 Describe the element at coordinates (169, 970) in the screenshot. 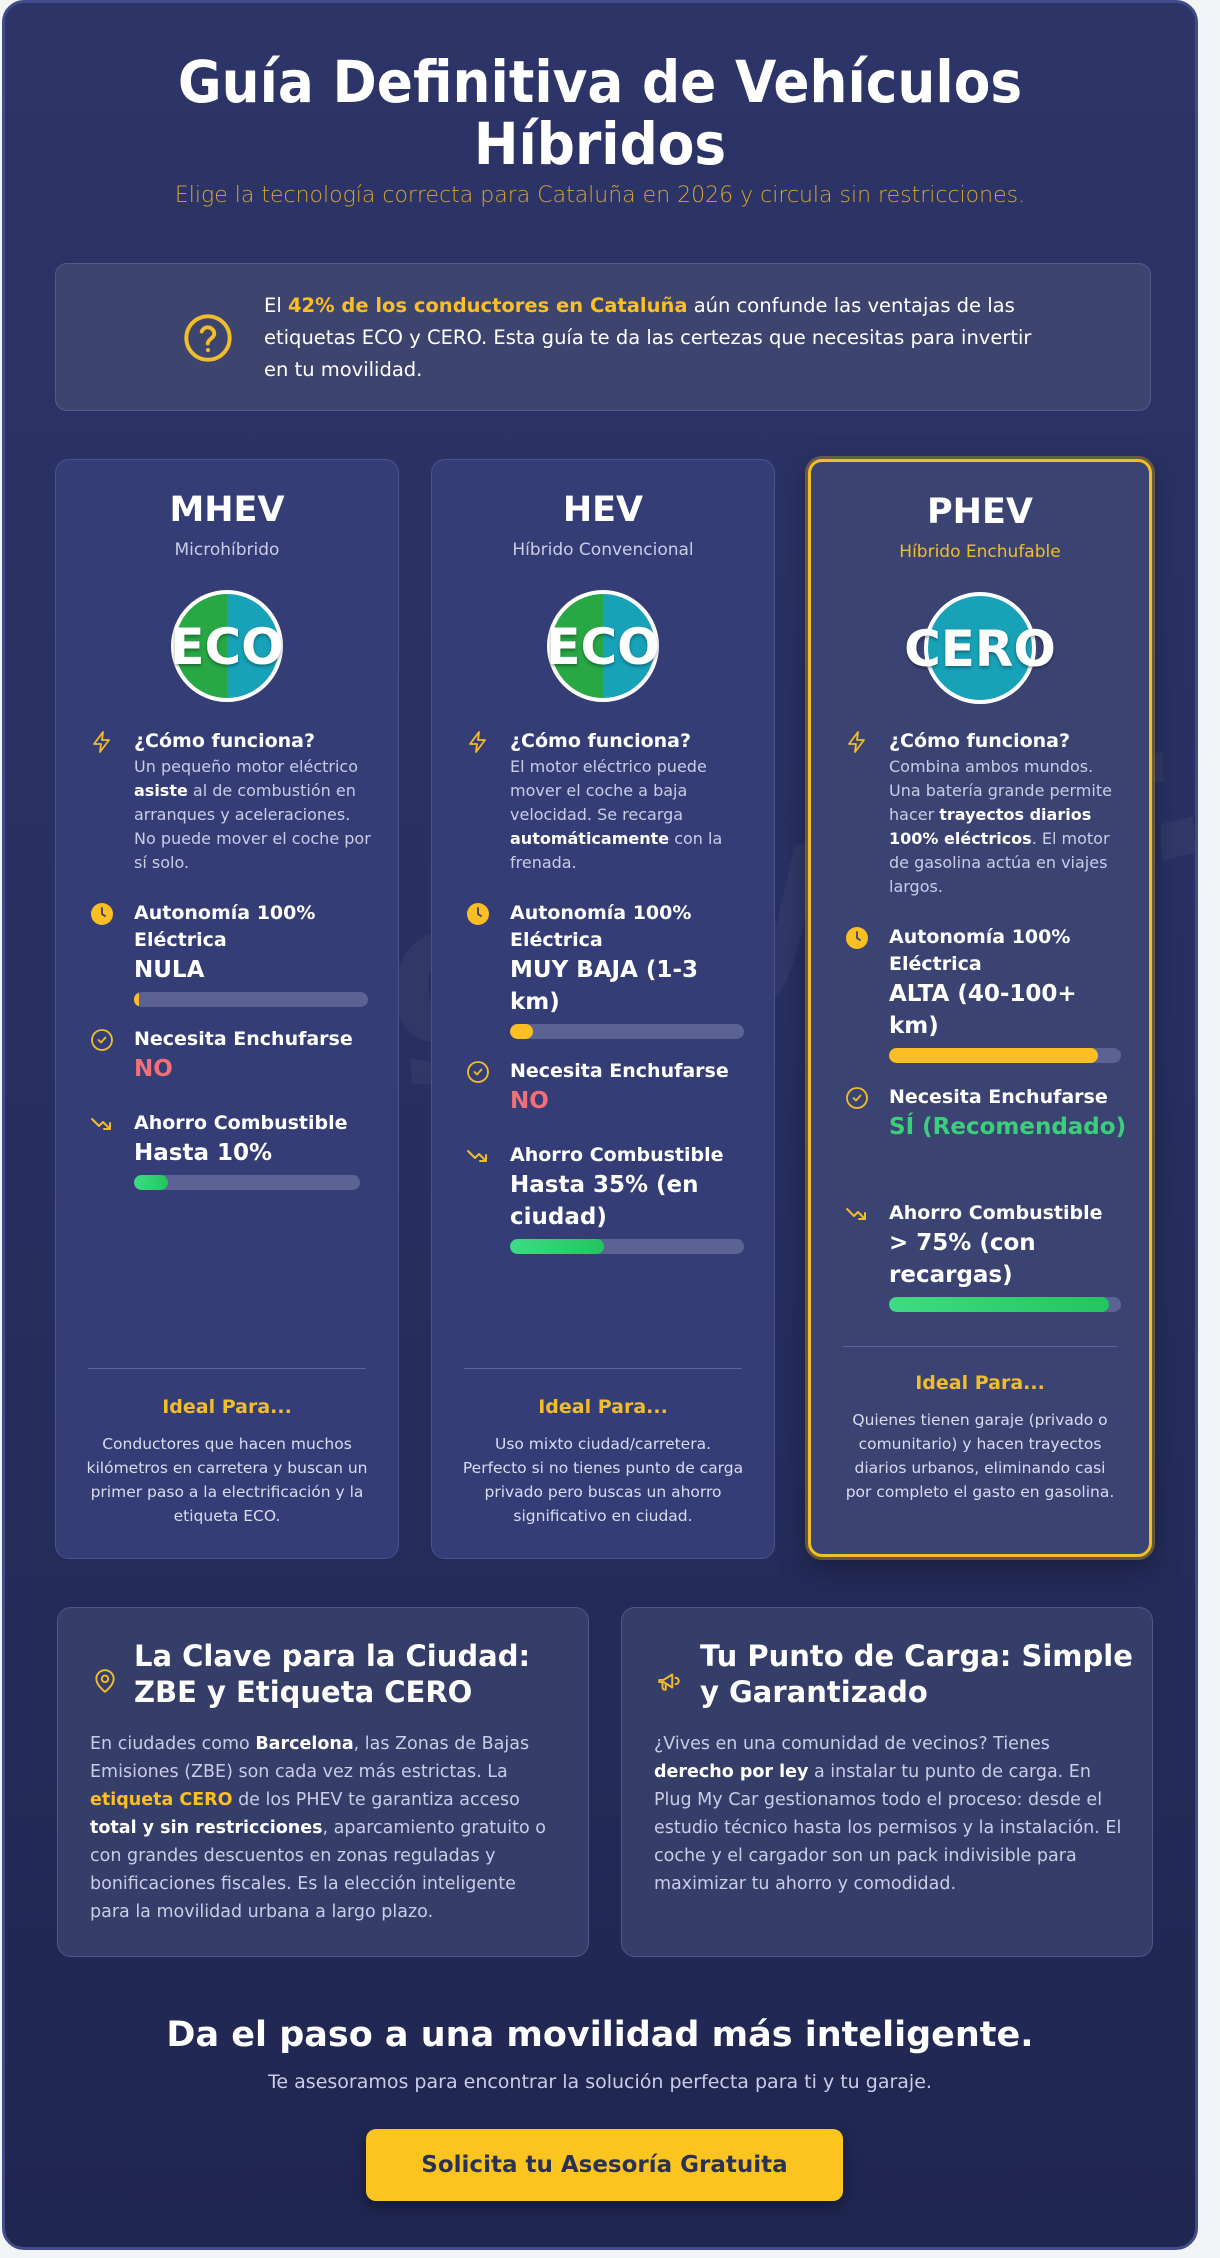

I see `range-value: NULA` at that location.